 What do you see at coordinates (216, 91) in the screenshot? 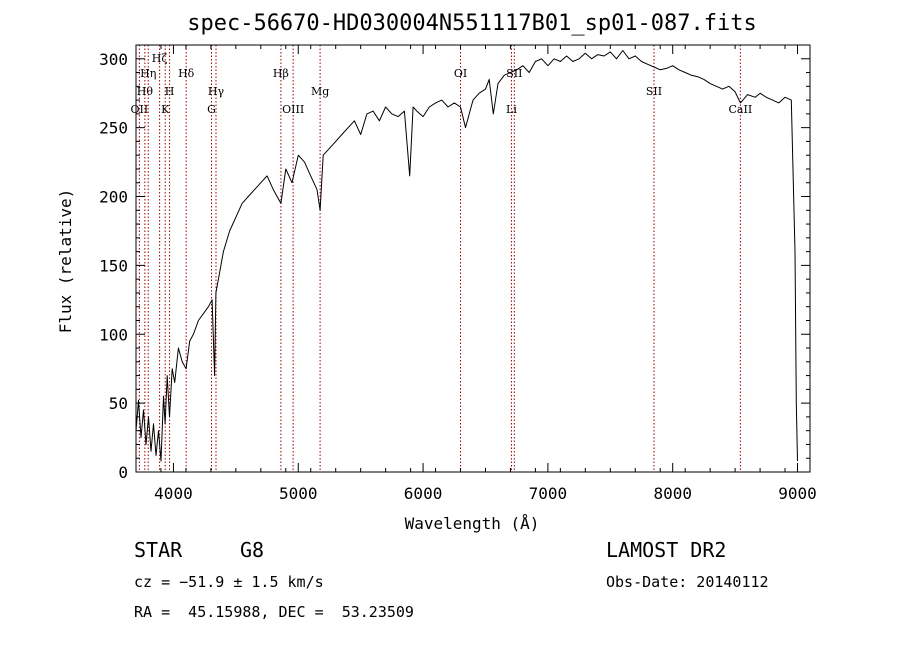
I see `line-marker-label: Hγ` at bounding box center [216, 91].